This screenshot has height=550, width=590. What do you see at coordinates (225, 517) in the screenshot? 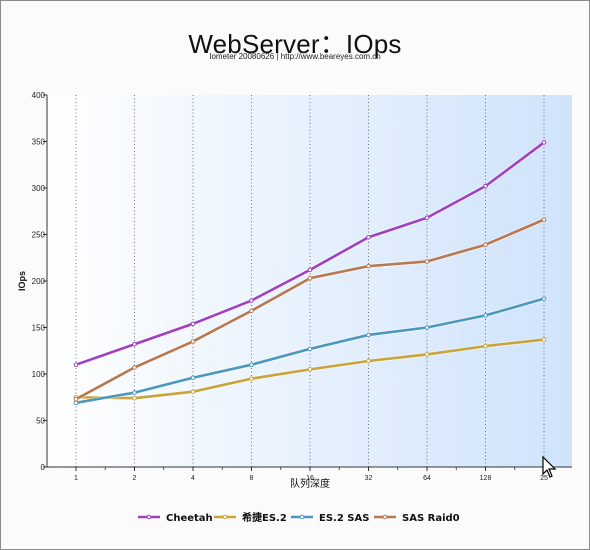
I see `legend-marker--es-2` at bounding box center [225, 517].